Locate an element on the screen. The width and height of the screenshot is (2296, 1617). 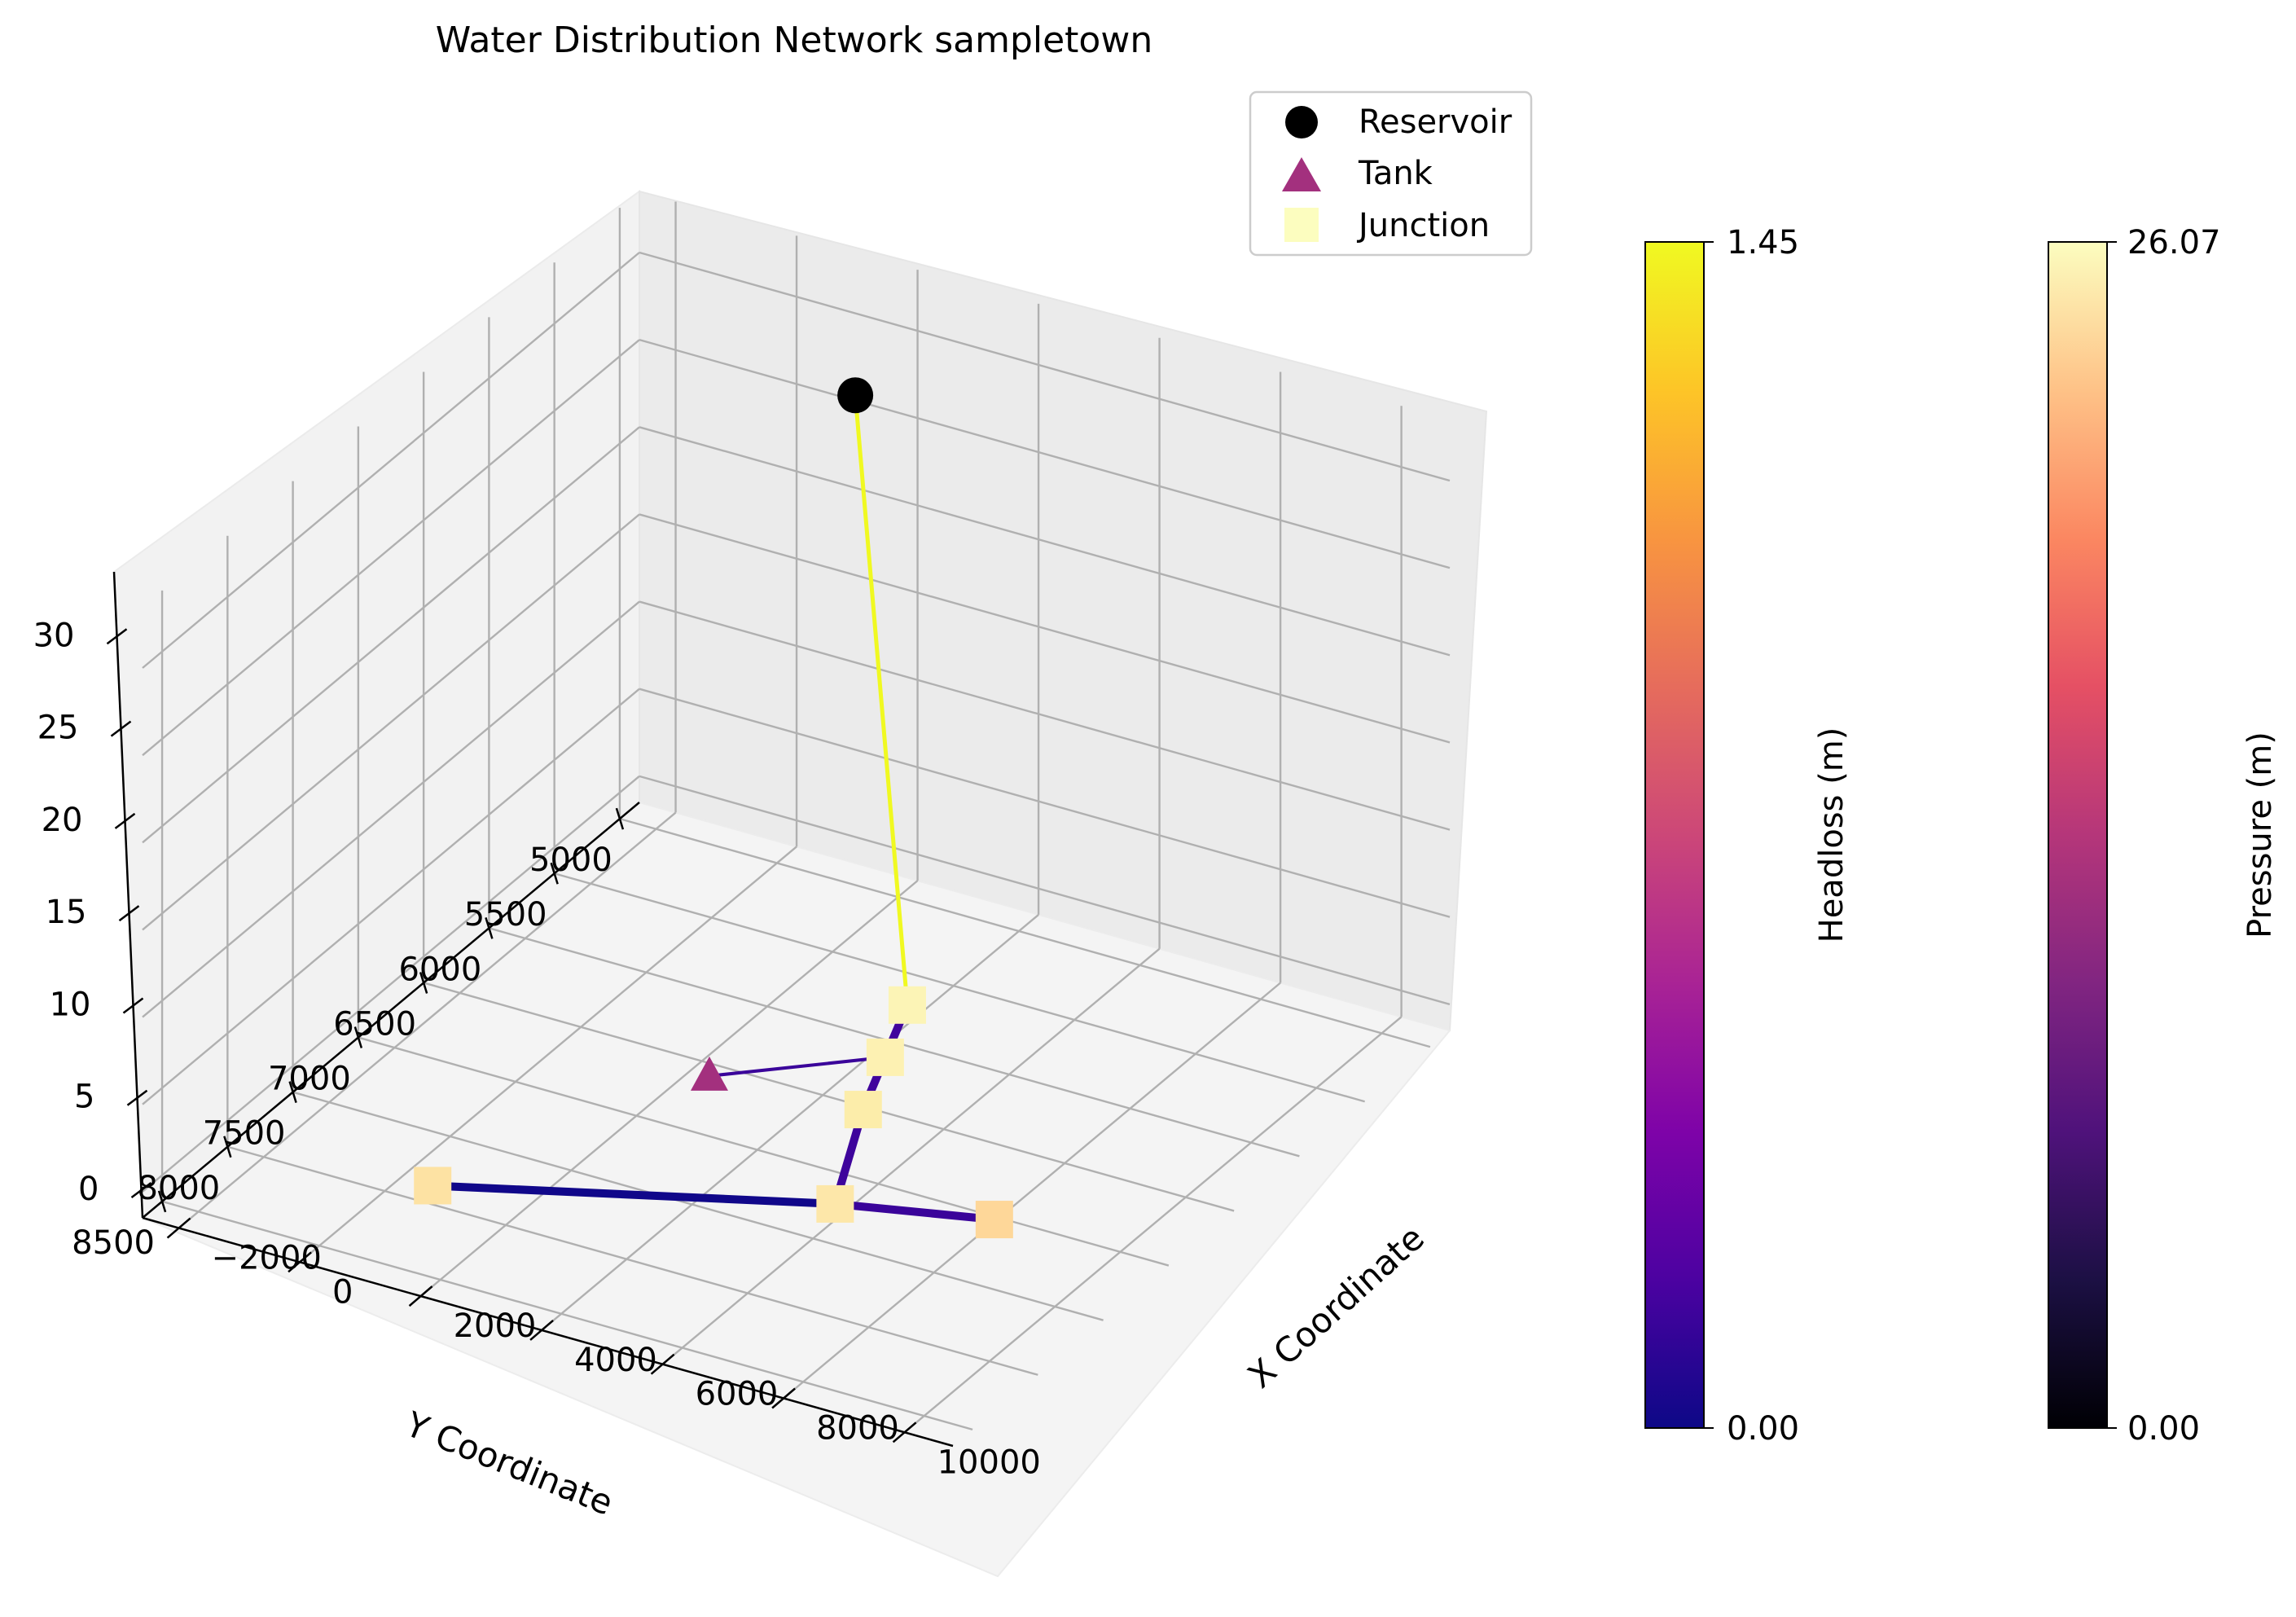
y-axis-ticks: 5000 5500 6000 6500 7000 7500 8000 8500 is located at coordinates (348, 1034).